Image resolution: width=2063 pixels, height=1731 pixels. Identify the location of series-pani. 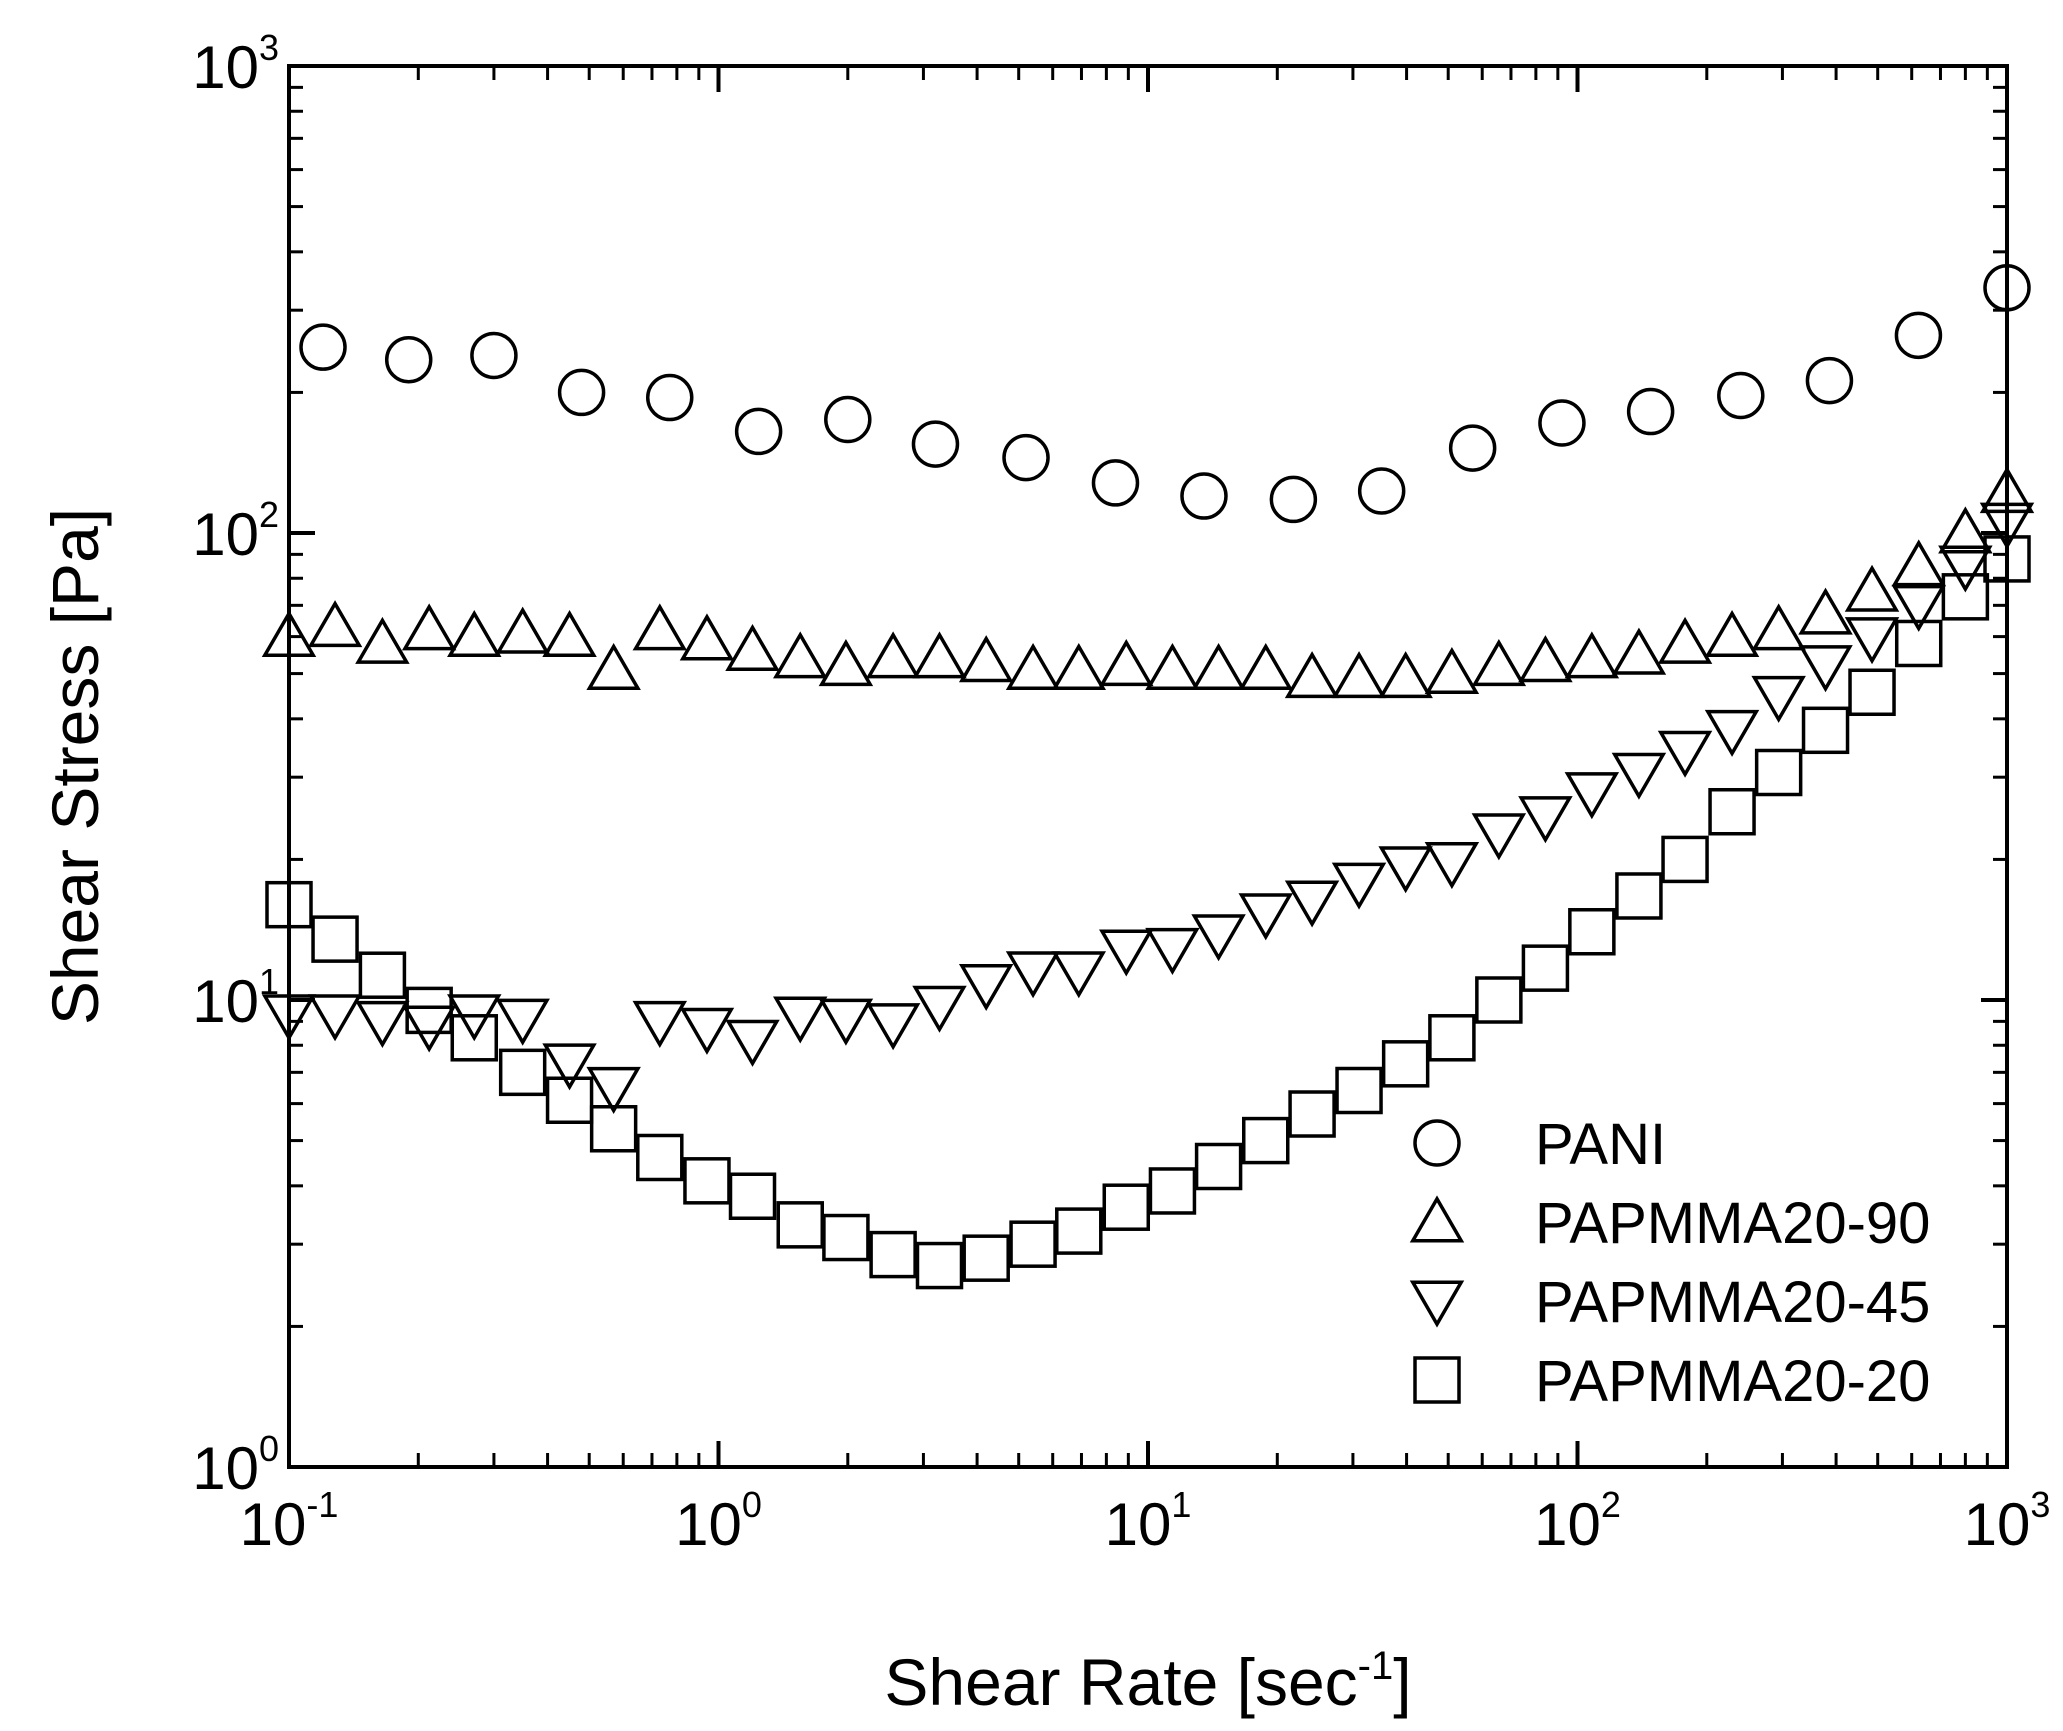
(1165, 394).